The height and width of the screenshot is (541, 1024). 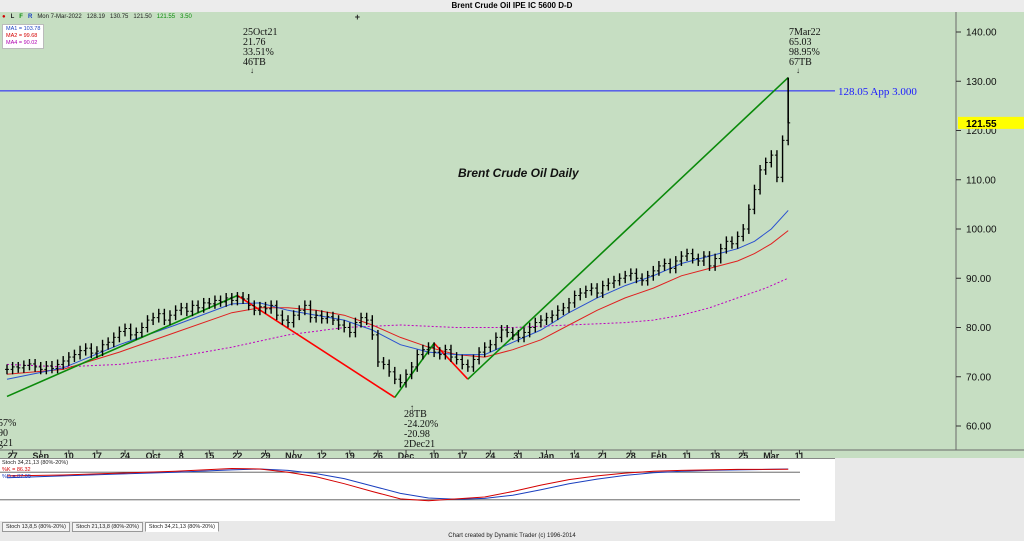 I want to click on mar-high-annotation-line: 65.03, so click(x=800, y=42).